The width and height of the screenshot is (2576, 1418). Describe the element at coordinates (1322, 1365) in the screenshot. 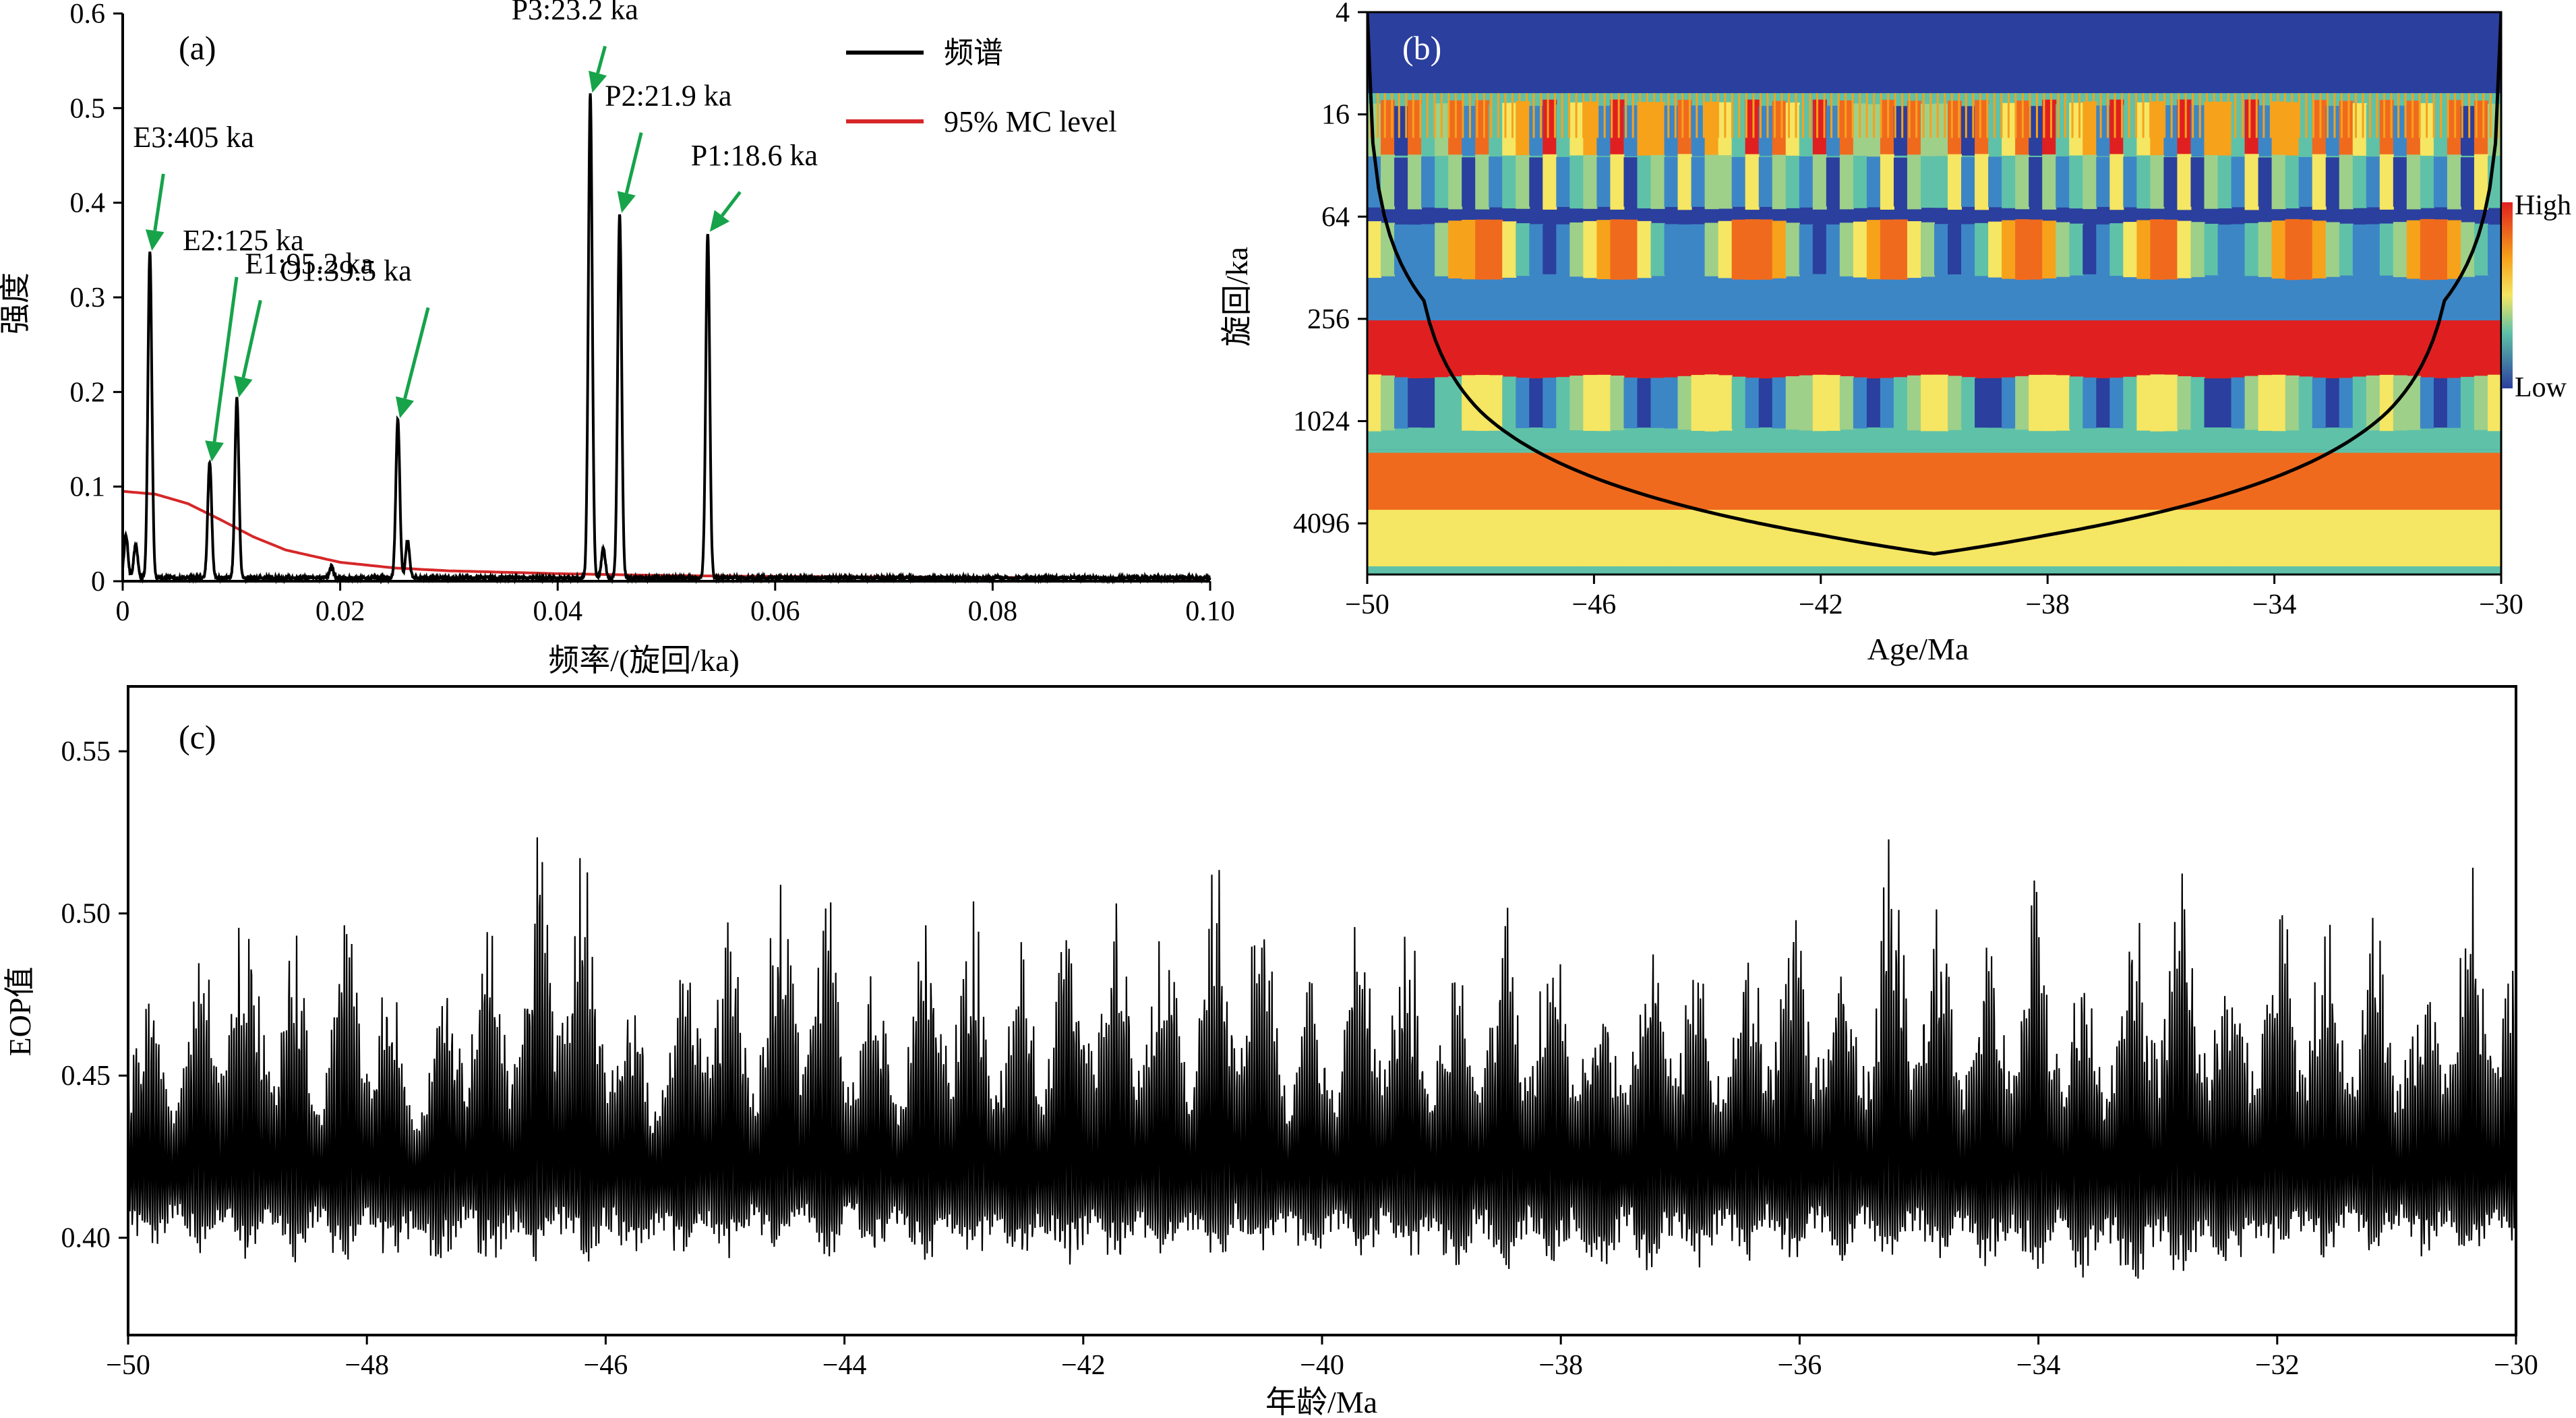

I see `panel-c-xtick-label: −40` at that location.